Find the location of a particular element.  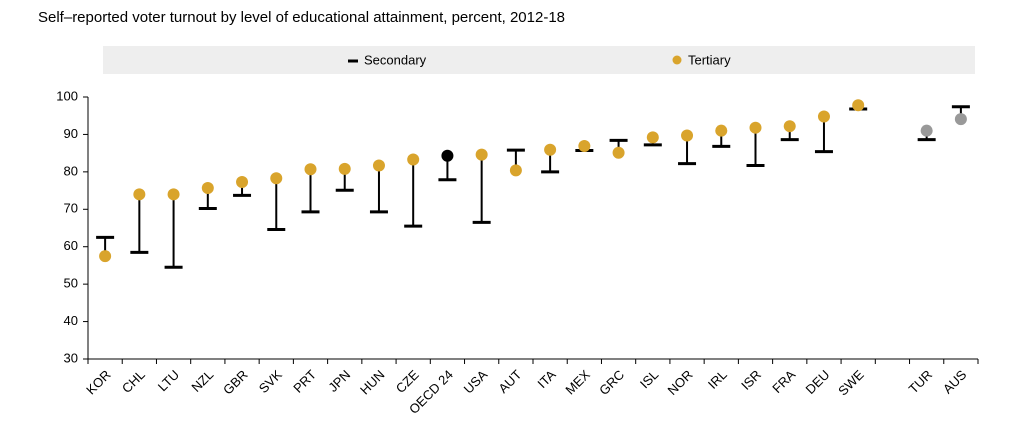

x-tick-label: FRA is located at coordinates (783, 381).